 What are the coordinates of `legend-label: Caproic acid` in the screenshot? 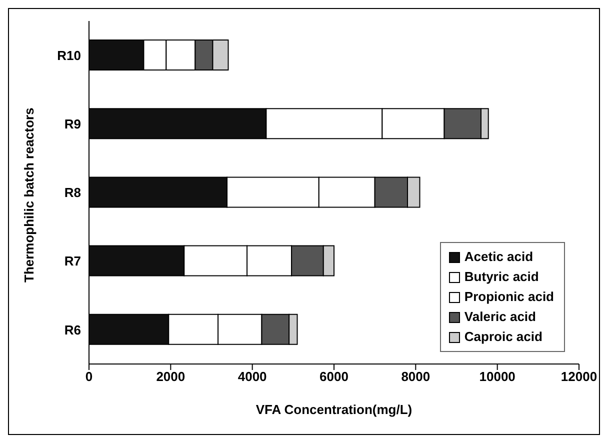 It's located at (503, 337).